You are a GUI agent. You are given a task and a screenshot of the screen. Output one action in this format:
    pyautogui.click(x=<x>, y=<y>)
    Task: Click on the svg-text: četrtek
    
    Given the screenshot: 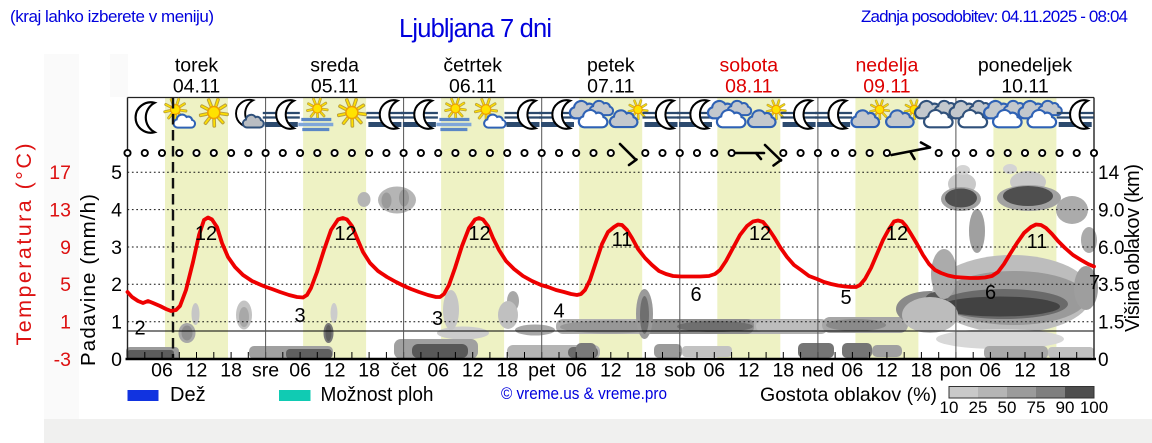 What is the action you would take?
    pyautogui.click(x=472, y=66)
    